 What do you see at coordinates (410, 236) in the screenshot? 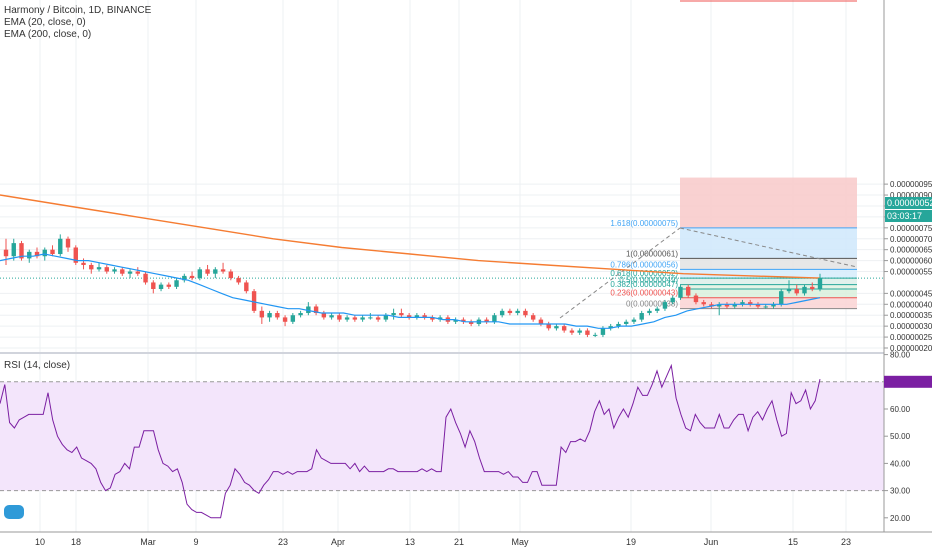
I see `ema200-line` at bounding box center [410, 236].